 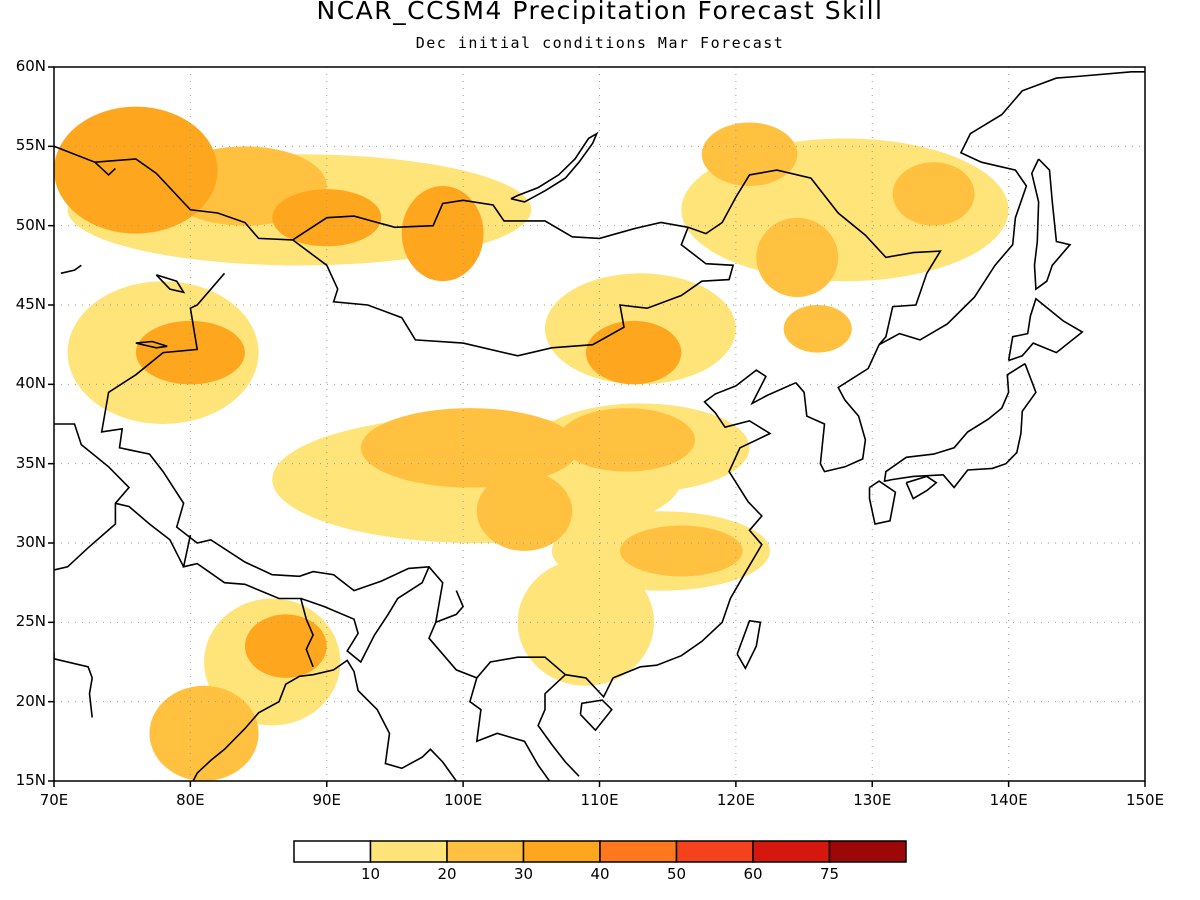 What do you see at coordinates (442, 234) in the screenshot?
I see `skill-region-lake-baikal-west` at bounding box center [442, 234].